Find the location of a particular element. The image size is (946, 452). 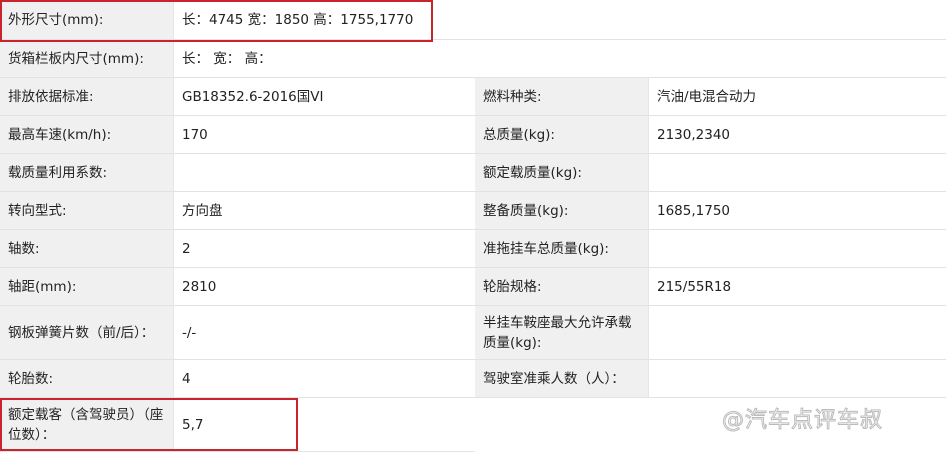

value-fuel: 汽油/电混合动力 is located at coordinates (797, 97).